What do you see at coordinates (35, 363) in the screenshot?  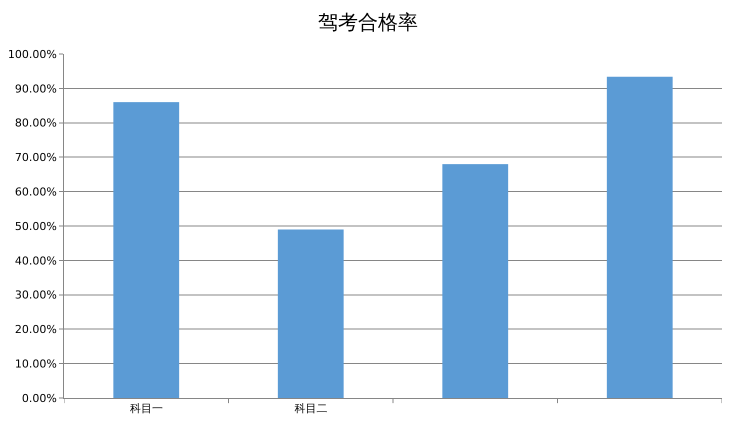 I see `y-tick-label: 10.00%` at bounding box center [35, 363].